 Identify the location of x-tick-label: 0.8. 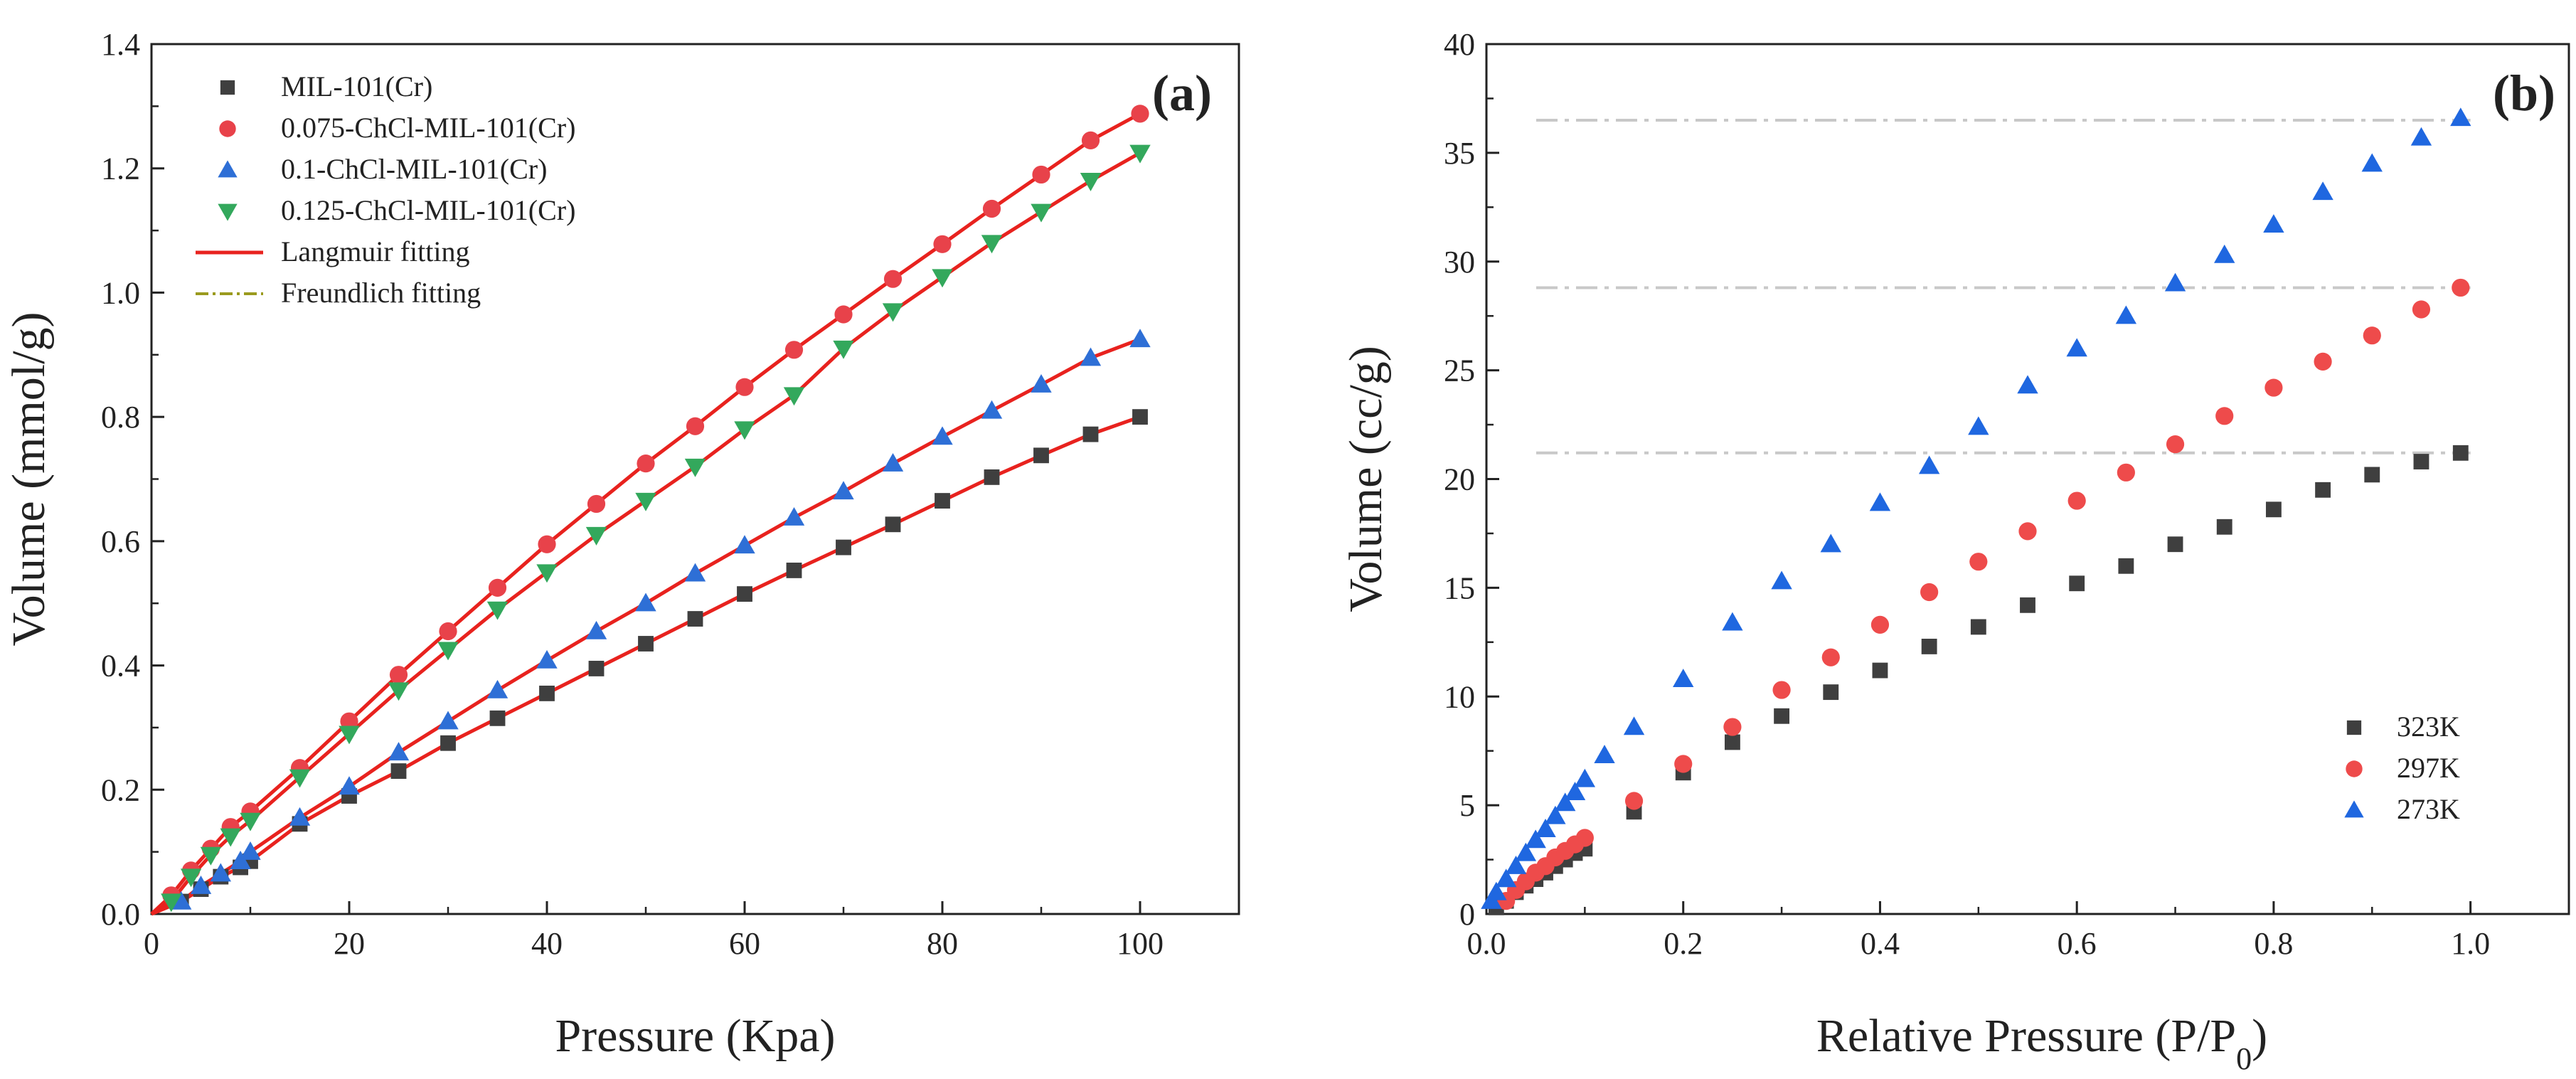
(2273, 943).